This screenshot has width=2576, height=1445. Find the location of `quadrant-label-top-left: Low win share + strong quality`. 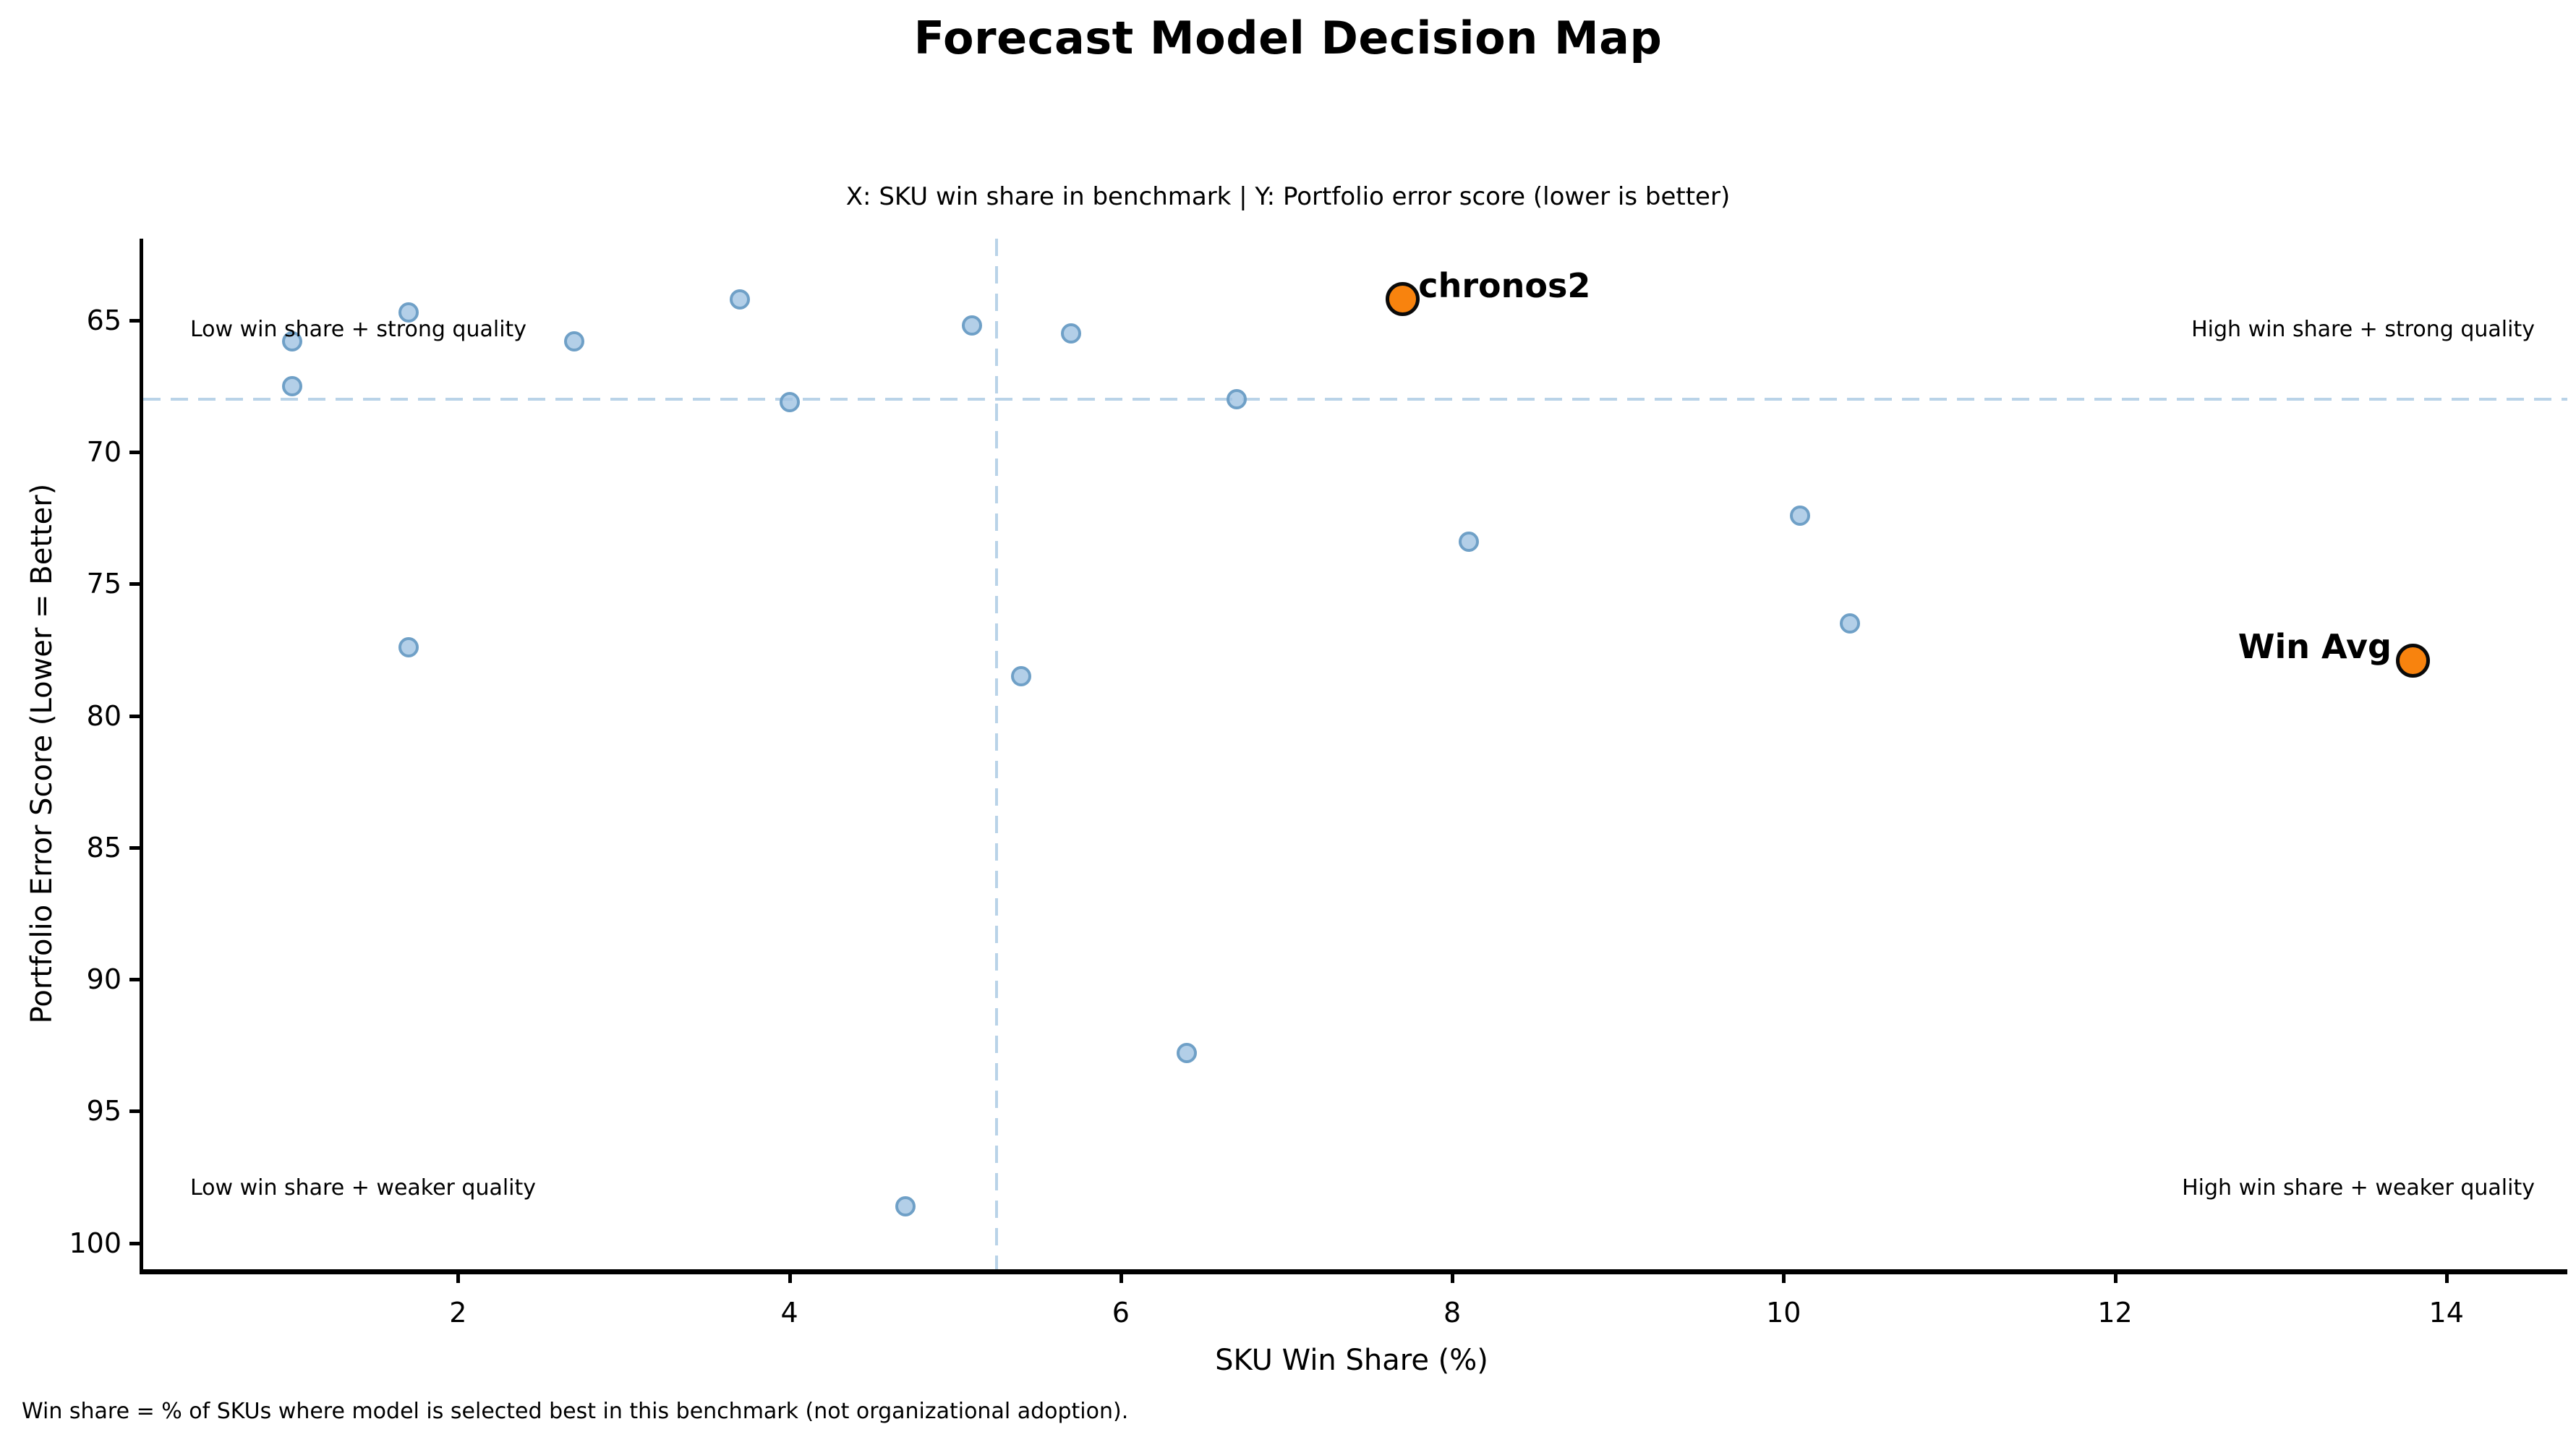

quadrant-label-top-left: Low win share + strong quality is located at coordinates (358, 329).